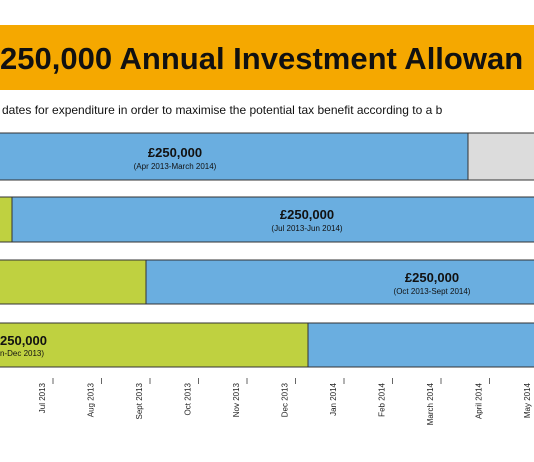 The height and width of the screenshot is (462, 534). Describe the element at coordinates (432, 291) in the screenshot. I see `row-period: (Oct 2013-Sept 2014)` at that location.